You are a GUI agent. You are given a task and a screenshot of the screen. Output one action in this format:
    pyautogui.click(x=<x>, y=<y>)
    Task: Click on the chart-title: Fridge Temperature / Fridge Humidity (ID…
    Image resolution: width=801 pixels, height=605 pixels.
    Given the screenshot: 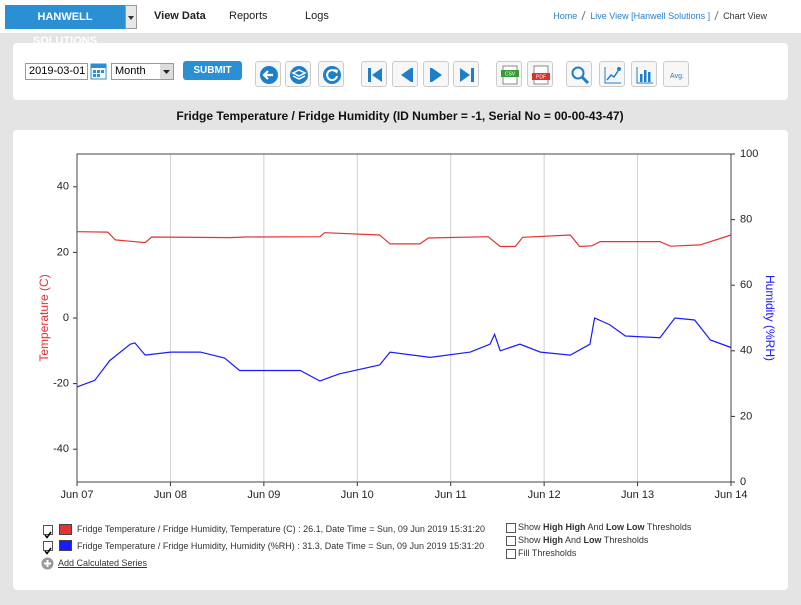 What is the action you would take?
    pyautogui.click(x=399, y=116)
    